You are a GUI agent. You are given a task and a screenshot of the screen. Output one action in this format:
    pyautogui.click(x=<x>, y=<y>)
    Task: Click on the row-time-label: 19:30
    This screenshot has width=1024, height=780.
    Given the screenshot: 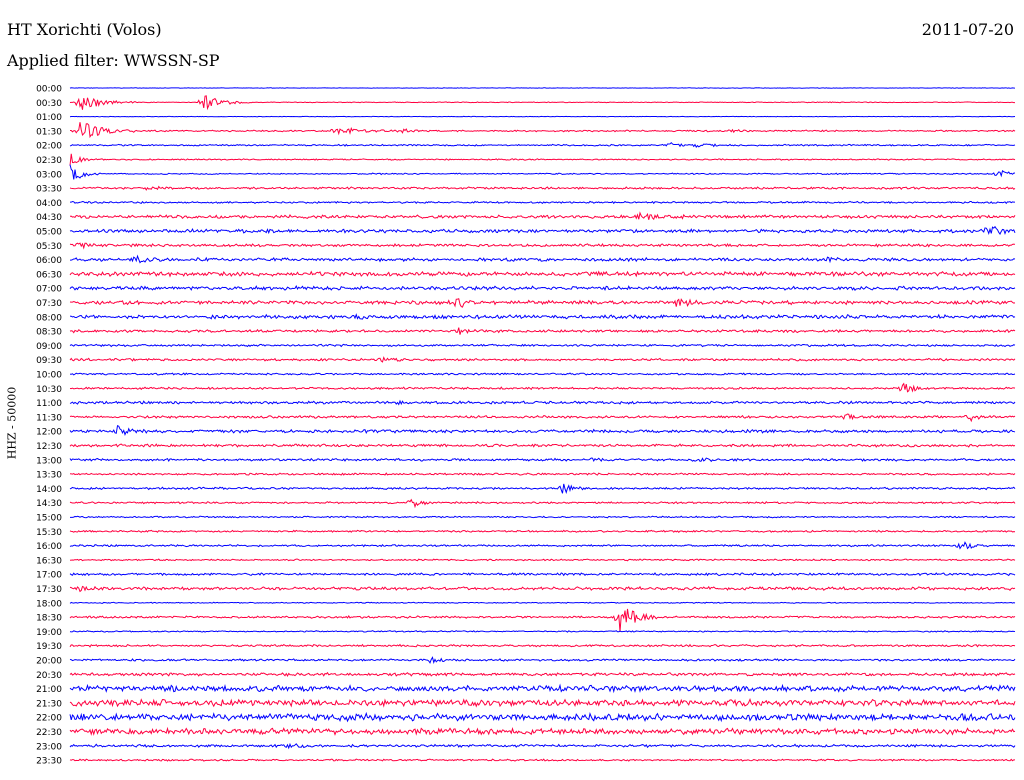 What is the action you would take?
    pyautogui.click(x=49, y=647)
    